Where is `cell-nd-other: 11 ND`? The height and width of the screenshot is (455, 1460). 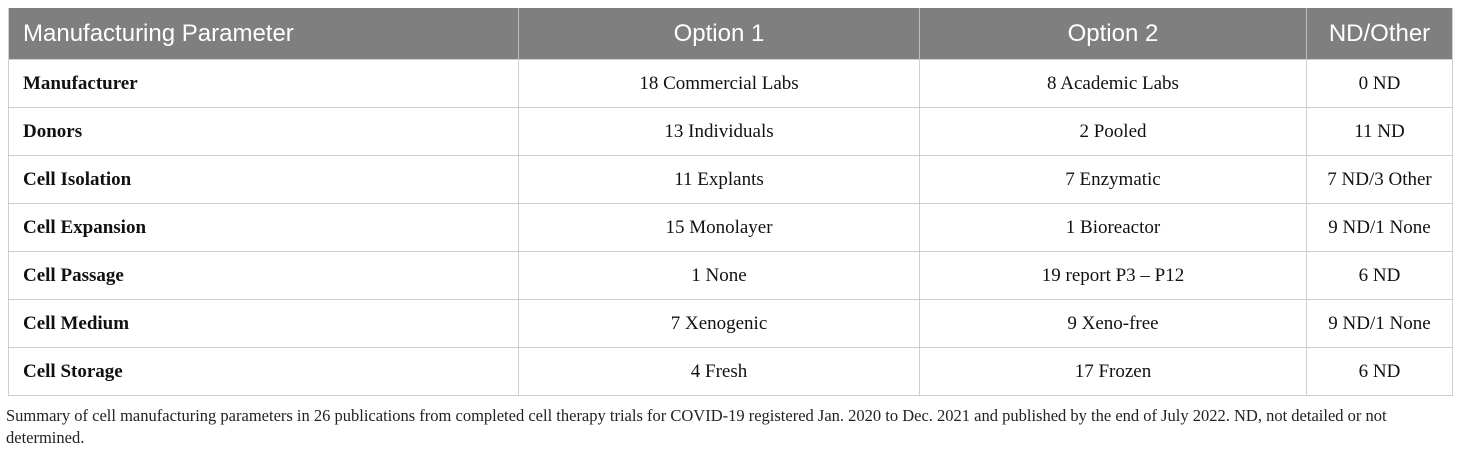 cell-nd-other: 11 ND is located at coordinates (1379, 131).